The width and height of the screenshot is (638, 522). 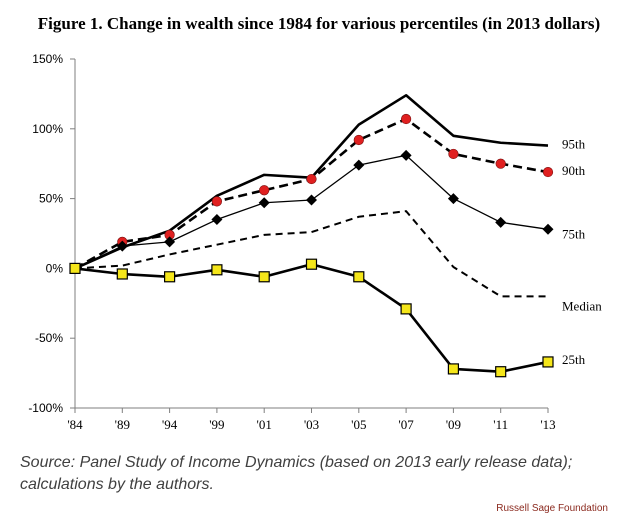 I want to click on x-tick-label: '09, so click(x=453, y=424).